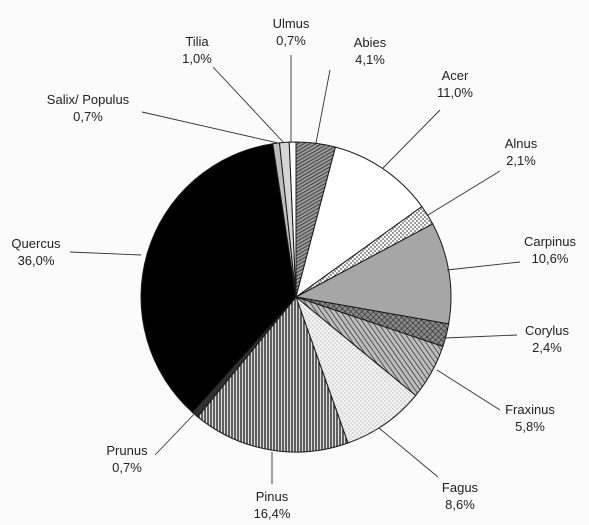  Describe the element at coordinates (88, 99) in the screenshot. I see `slice-label-name: Salix/ Populus` at that location.